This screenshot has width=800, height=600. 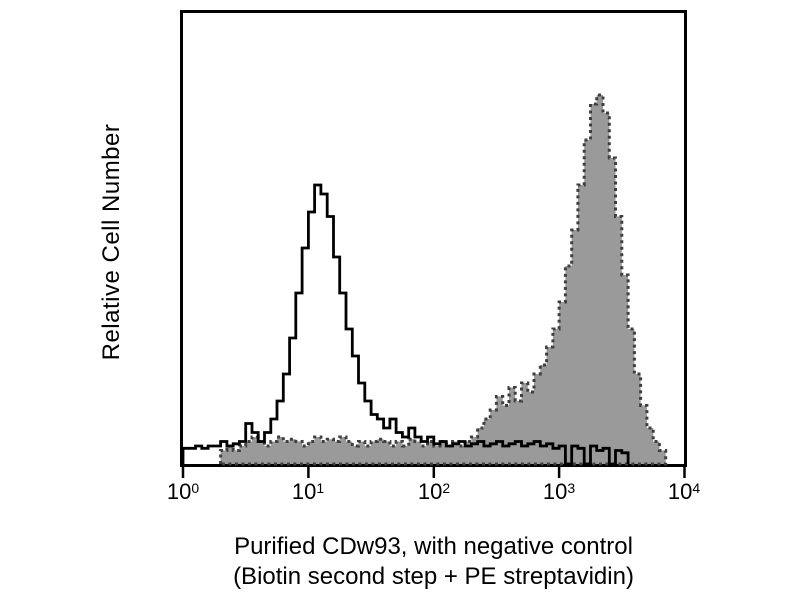 What do you see at coordinates (684, 491) in the screenshot?
I see `x-tick-label-10e4: 104` at bounding box center [684, 491].